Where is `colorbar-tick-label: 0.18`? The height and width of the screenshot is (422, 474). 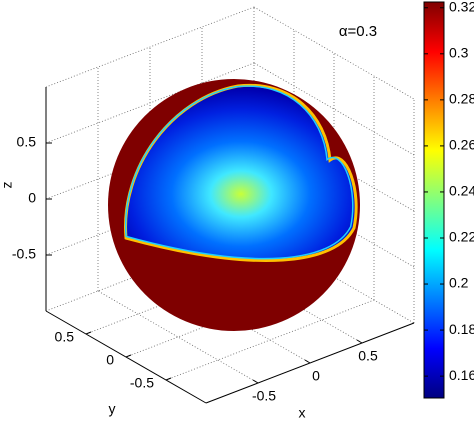
colorbar-tick-label: 0.18 is located at coordinates (461, 329).